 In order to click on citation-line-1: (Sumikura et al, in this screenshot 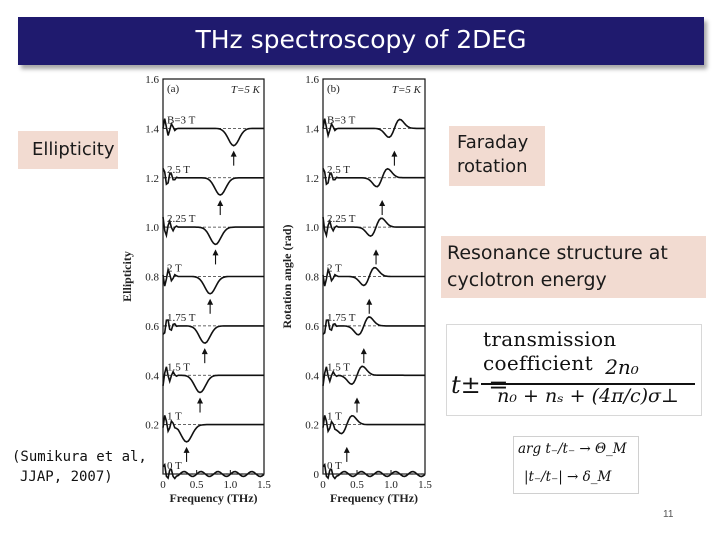, I will do `click(79, 457)`.